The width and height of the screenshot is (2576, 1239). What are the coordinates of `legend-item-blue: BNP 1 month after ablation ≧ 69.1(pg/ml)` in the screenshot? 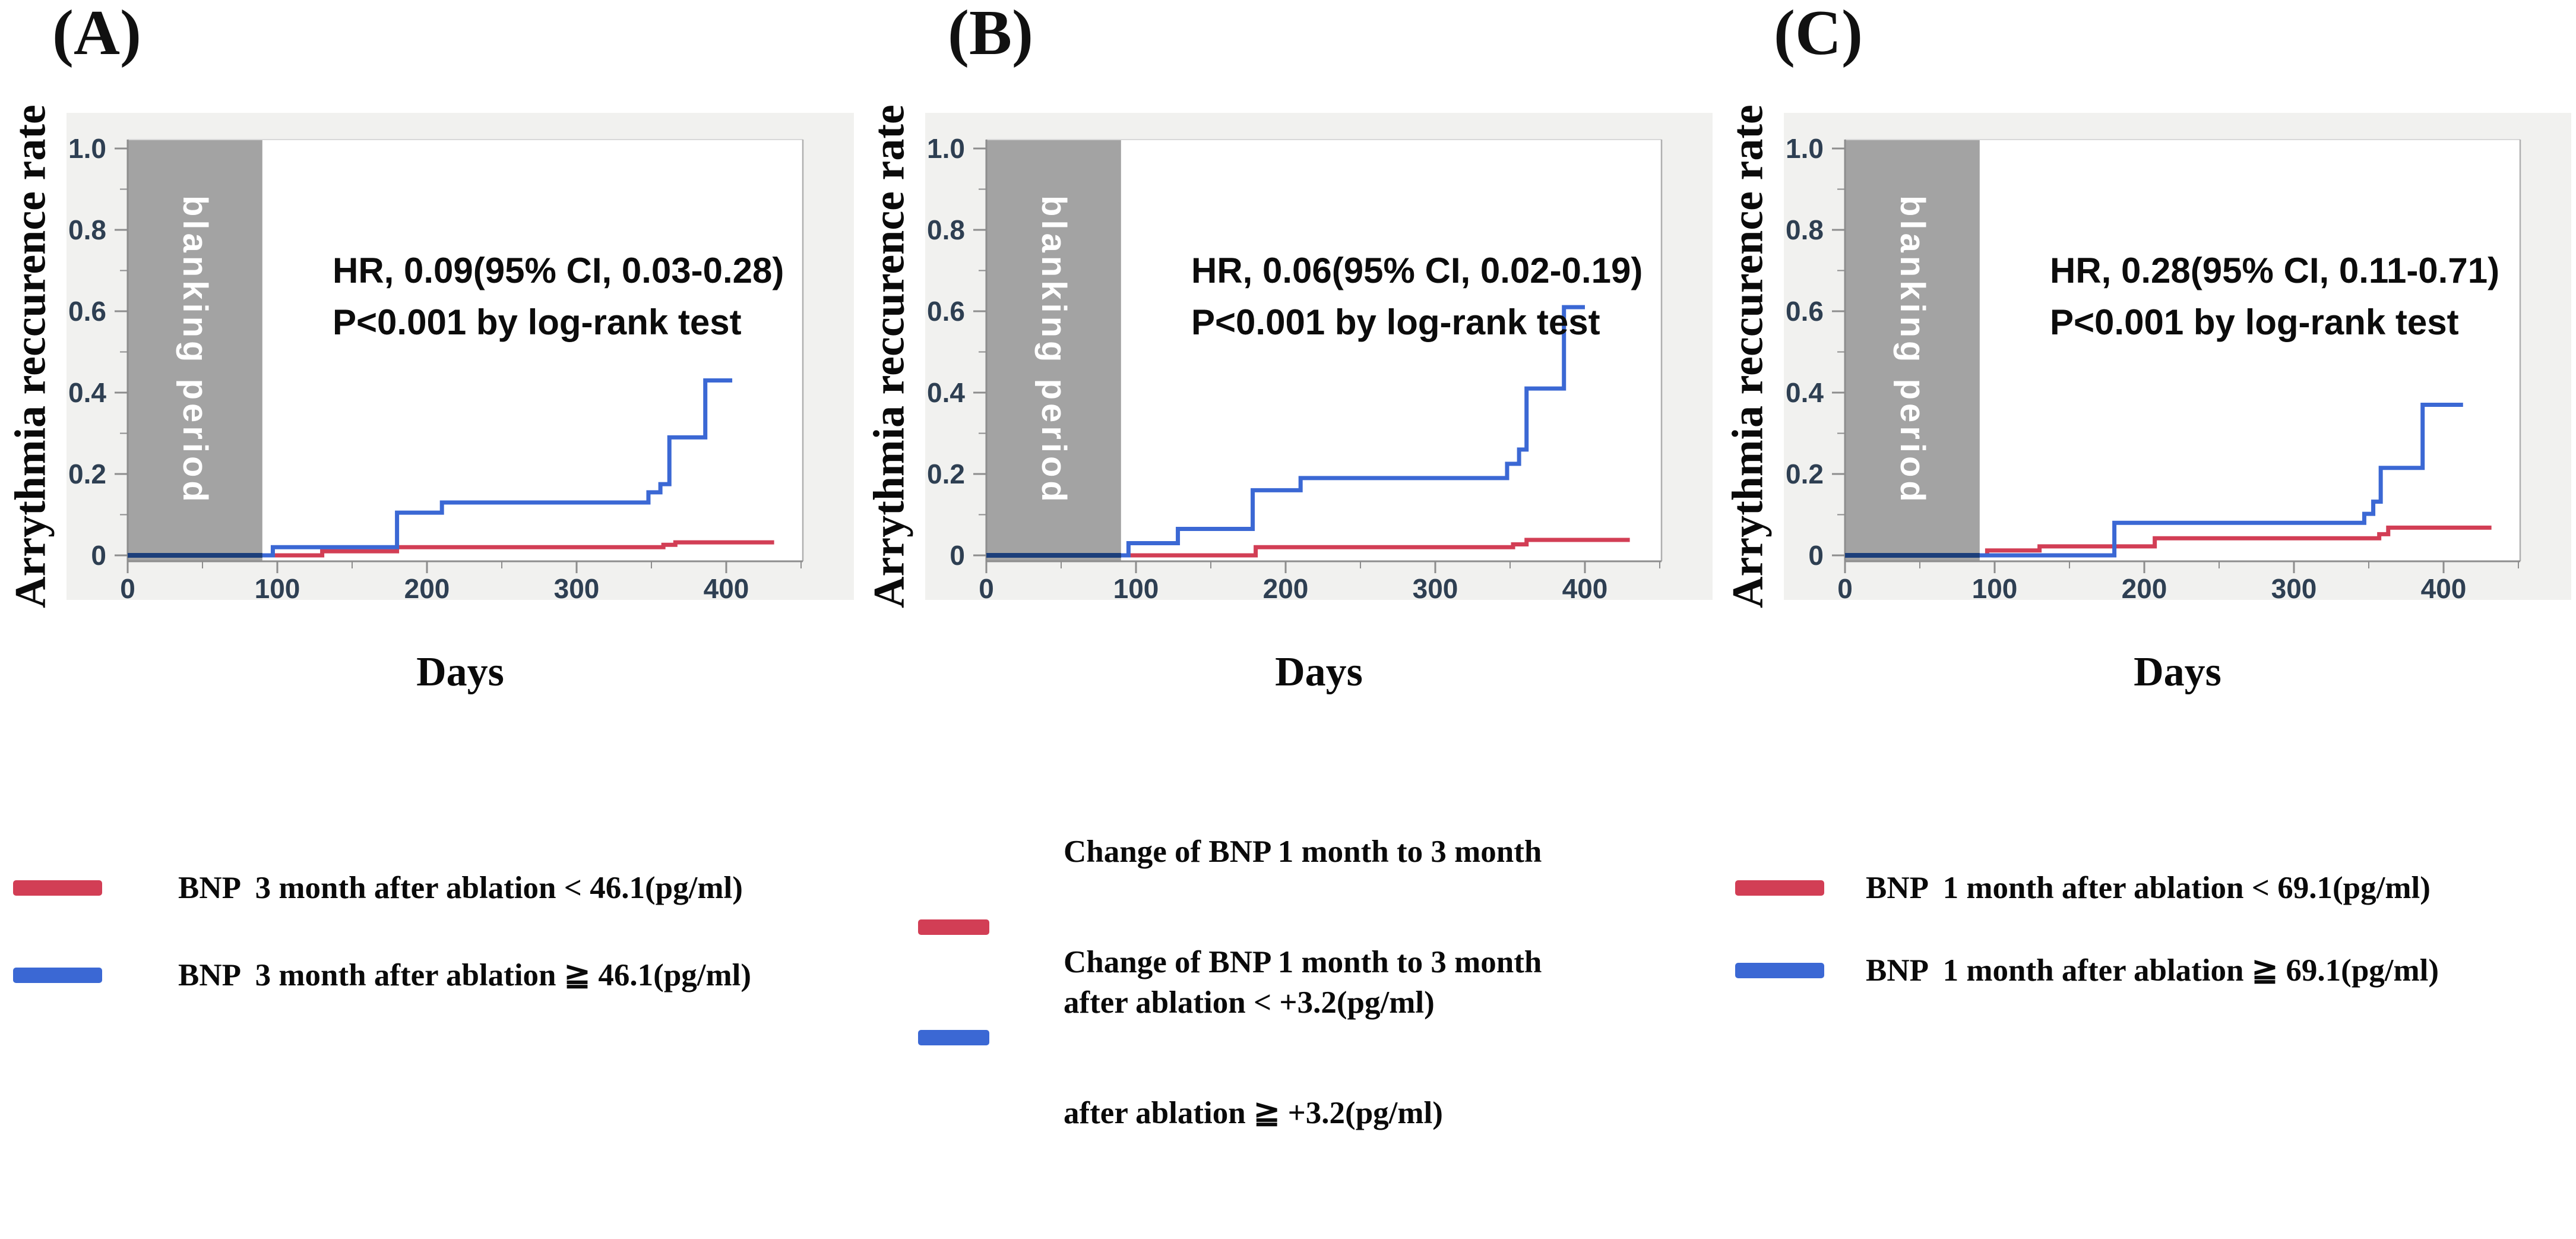 It's located at (2087, 970).